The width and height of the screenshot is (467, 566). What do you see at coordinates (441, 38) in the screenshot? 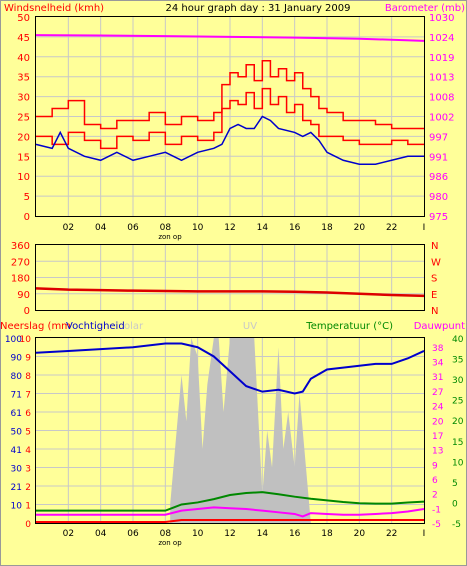
I see `barometer-y-tick-label: 1024` at bounding box center [441, 38].